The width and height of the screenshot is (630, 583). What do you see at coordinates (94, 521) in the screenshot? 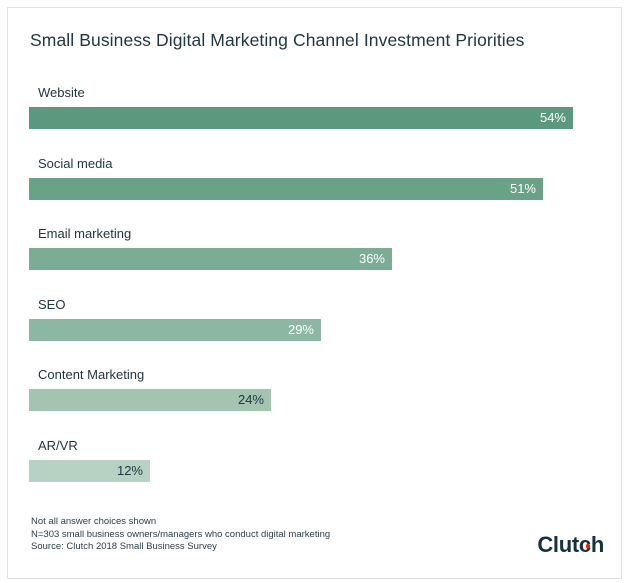
I see `footnote-line: Not all answer choices shown` at bounding box center [94, 521].